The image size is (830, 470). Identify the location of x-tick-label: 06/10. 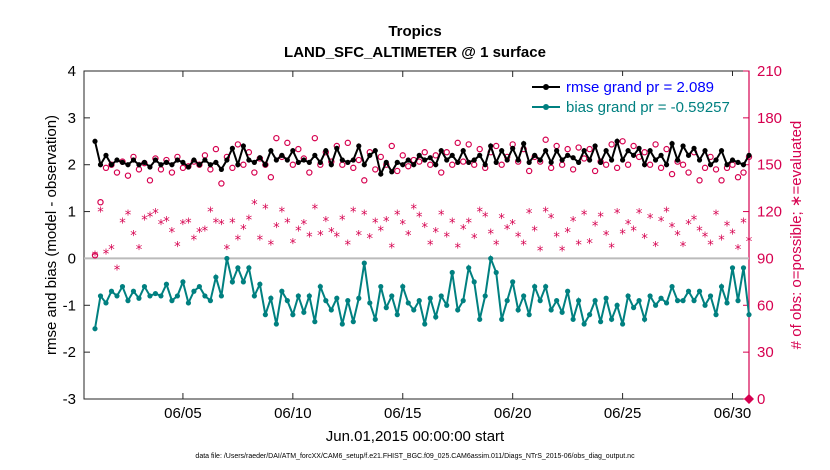
(293, 413).